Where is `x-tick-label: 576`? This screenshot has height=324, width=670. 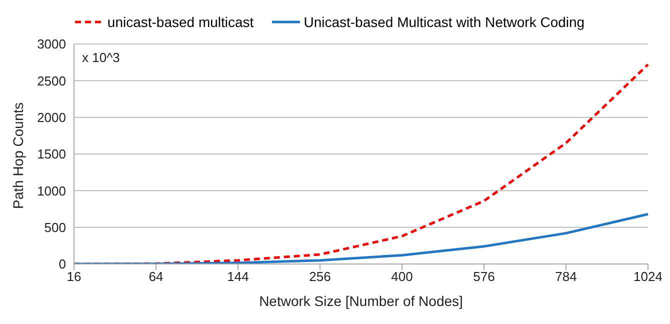
x-tick-label: 576 is located at coordinates (484, 276).